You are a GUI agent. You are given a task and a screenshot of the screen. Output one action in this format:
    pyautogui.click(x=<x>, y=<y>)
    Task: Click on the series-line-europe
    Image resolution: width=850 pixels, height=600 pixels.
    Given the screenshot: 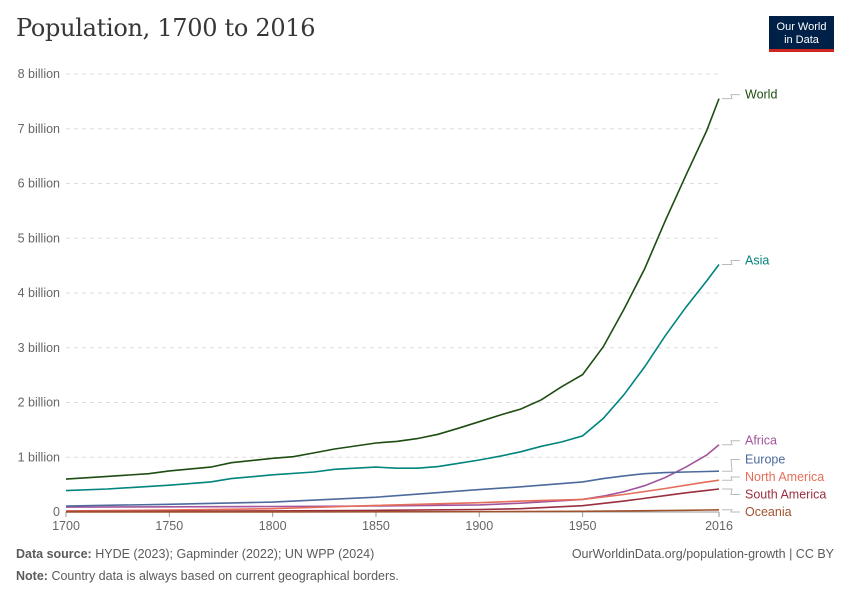 What is the action you would take?
    pyautogui.click(x=392, y=488)
    